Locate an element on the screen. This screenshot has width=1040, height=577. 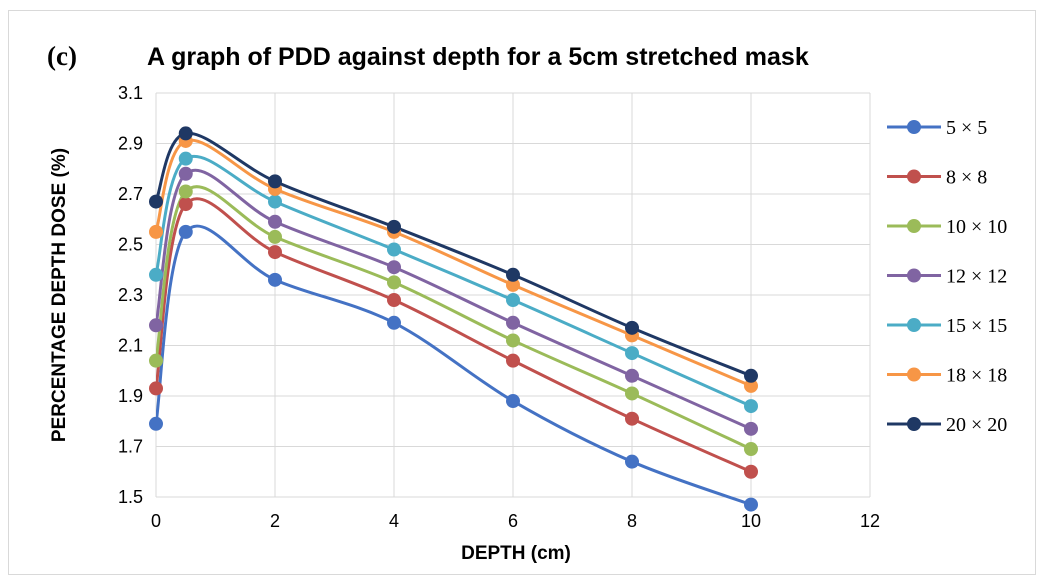
panel-label: (c) is located at coordinates (62, 56).